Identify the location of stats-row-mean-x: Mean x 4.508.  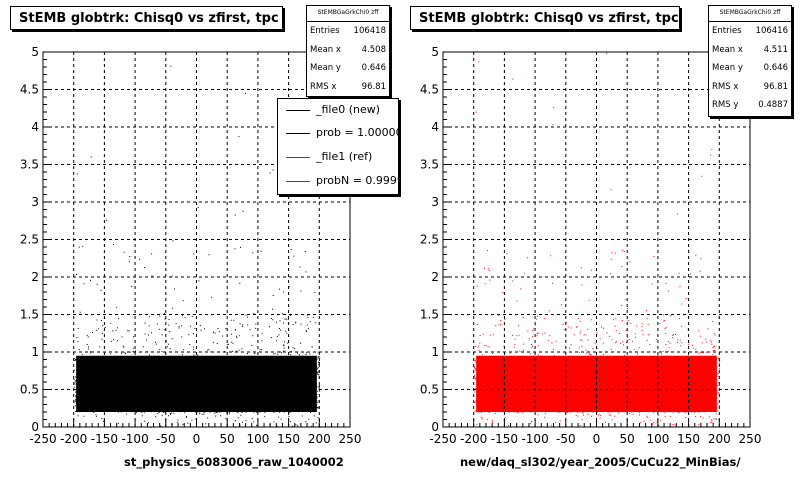
(348, 49).